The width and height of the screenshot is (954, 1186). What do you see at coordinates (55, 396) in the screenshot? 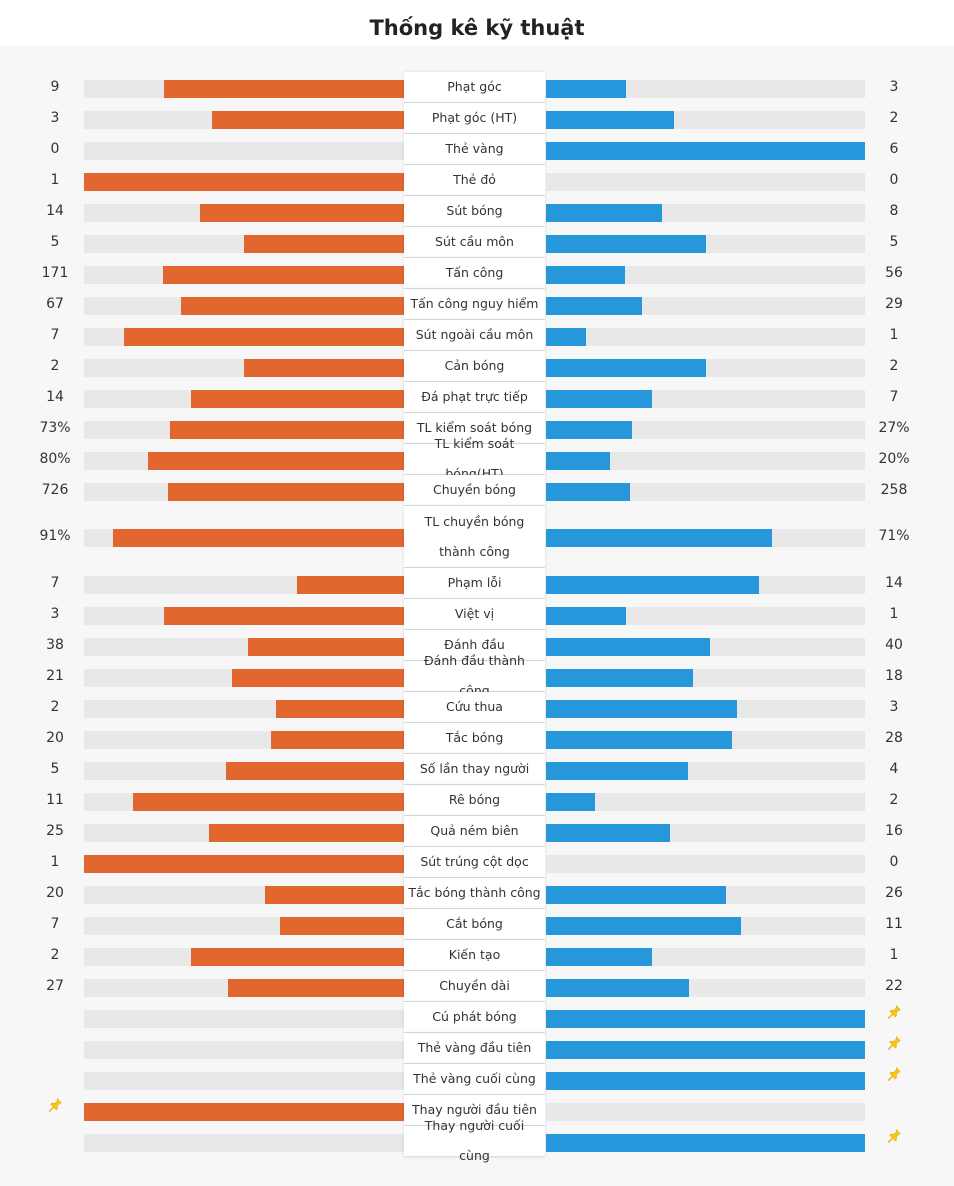
I see `home-value: 14` at bounding box center [55, 396].